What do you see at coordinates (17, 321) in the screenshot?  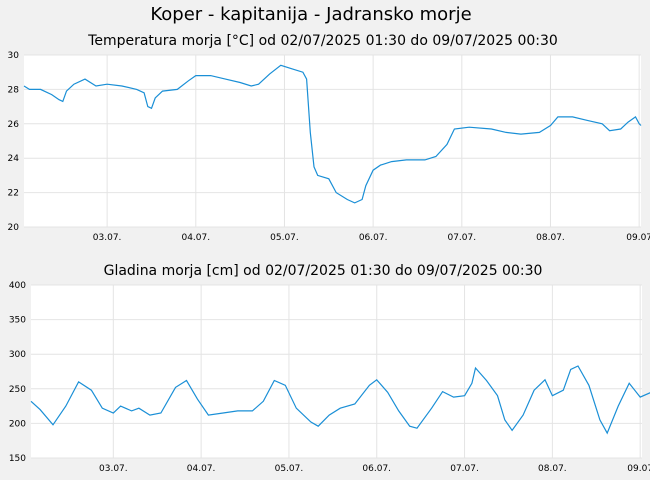 I see `y-tick-label: 350` at bounding box center [17, 321].